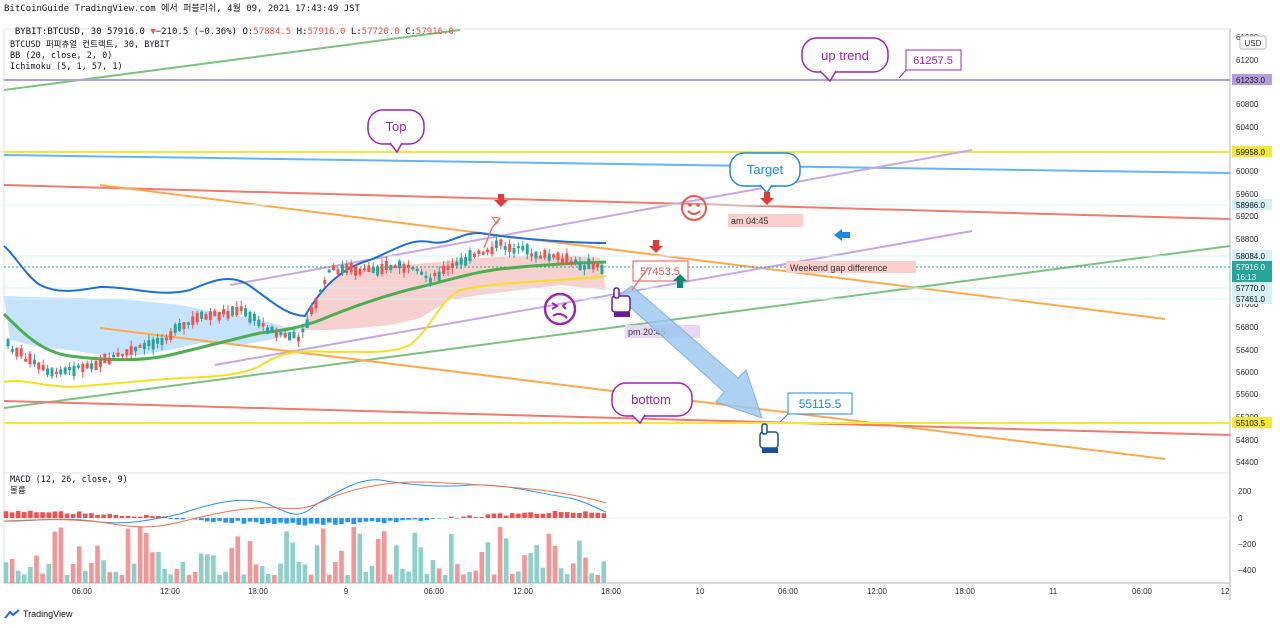 This screenshot has height=628, width=1280. I want to click on callout-target: Target, so click(765, 173).